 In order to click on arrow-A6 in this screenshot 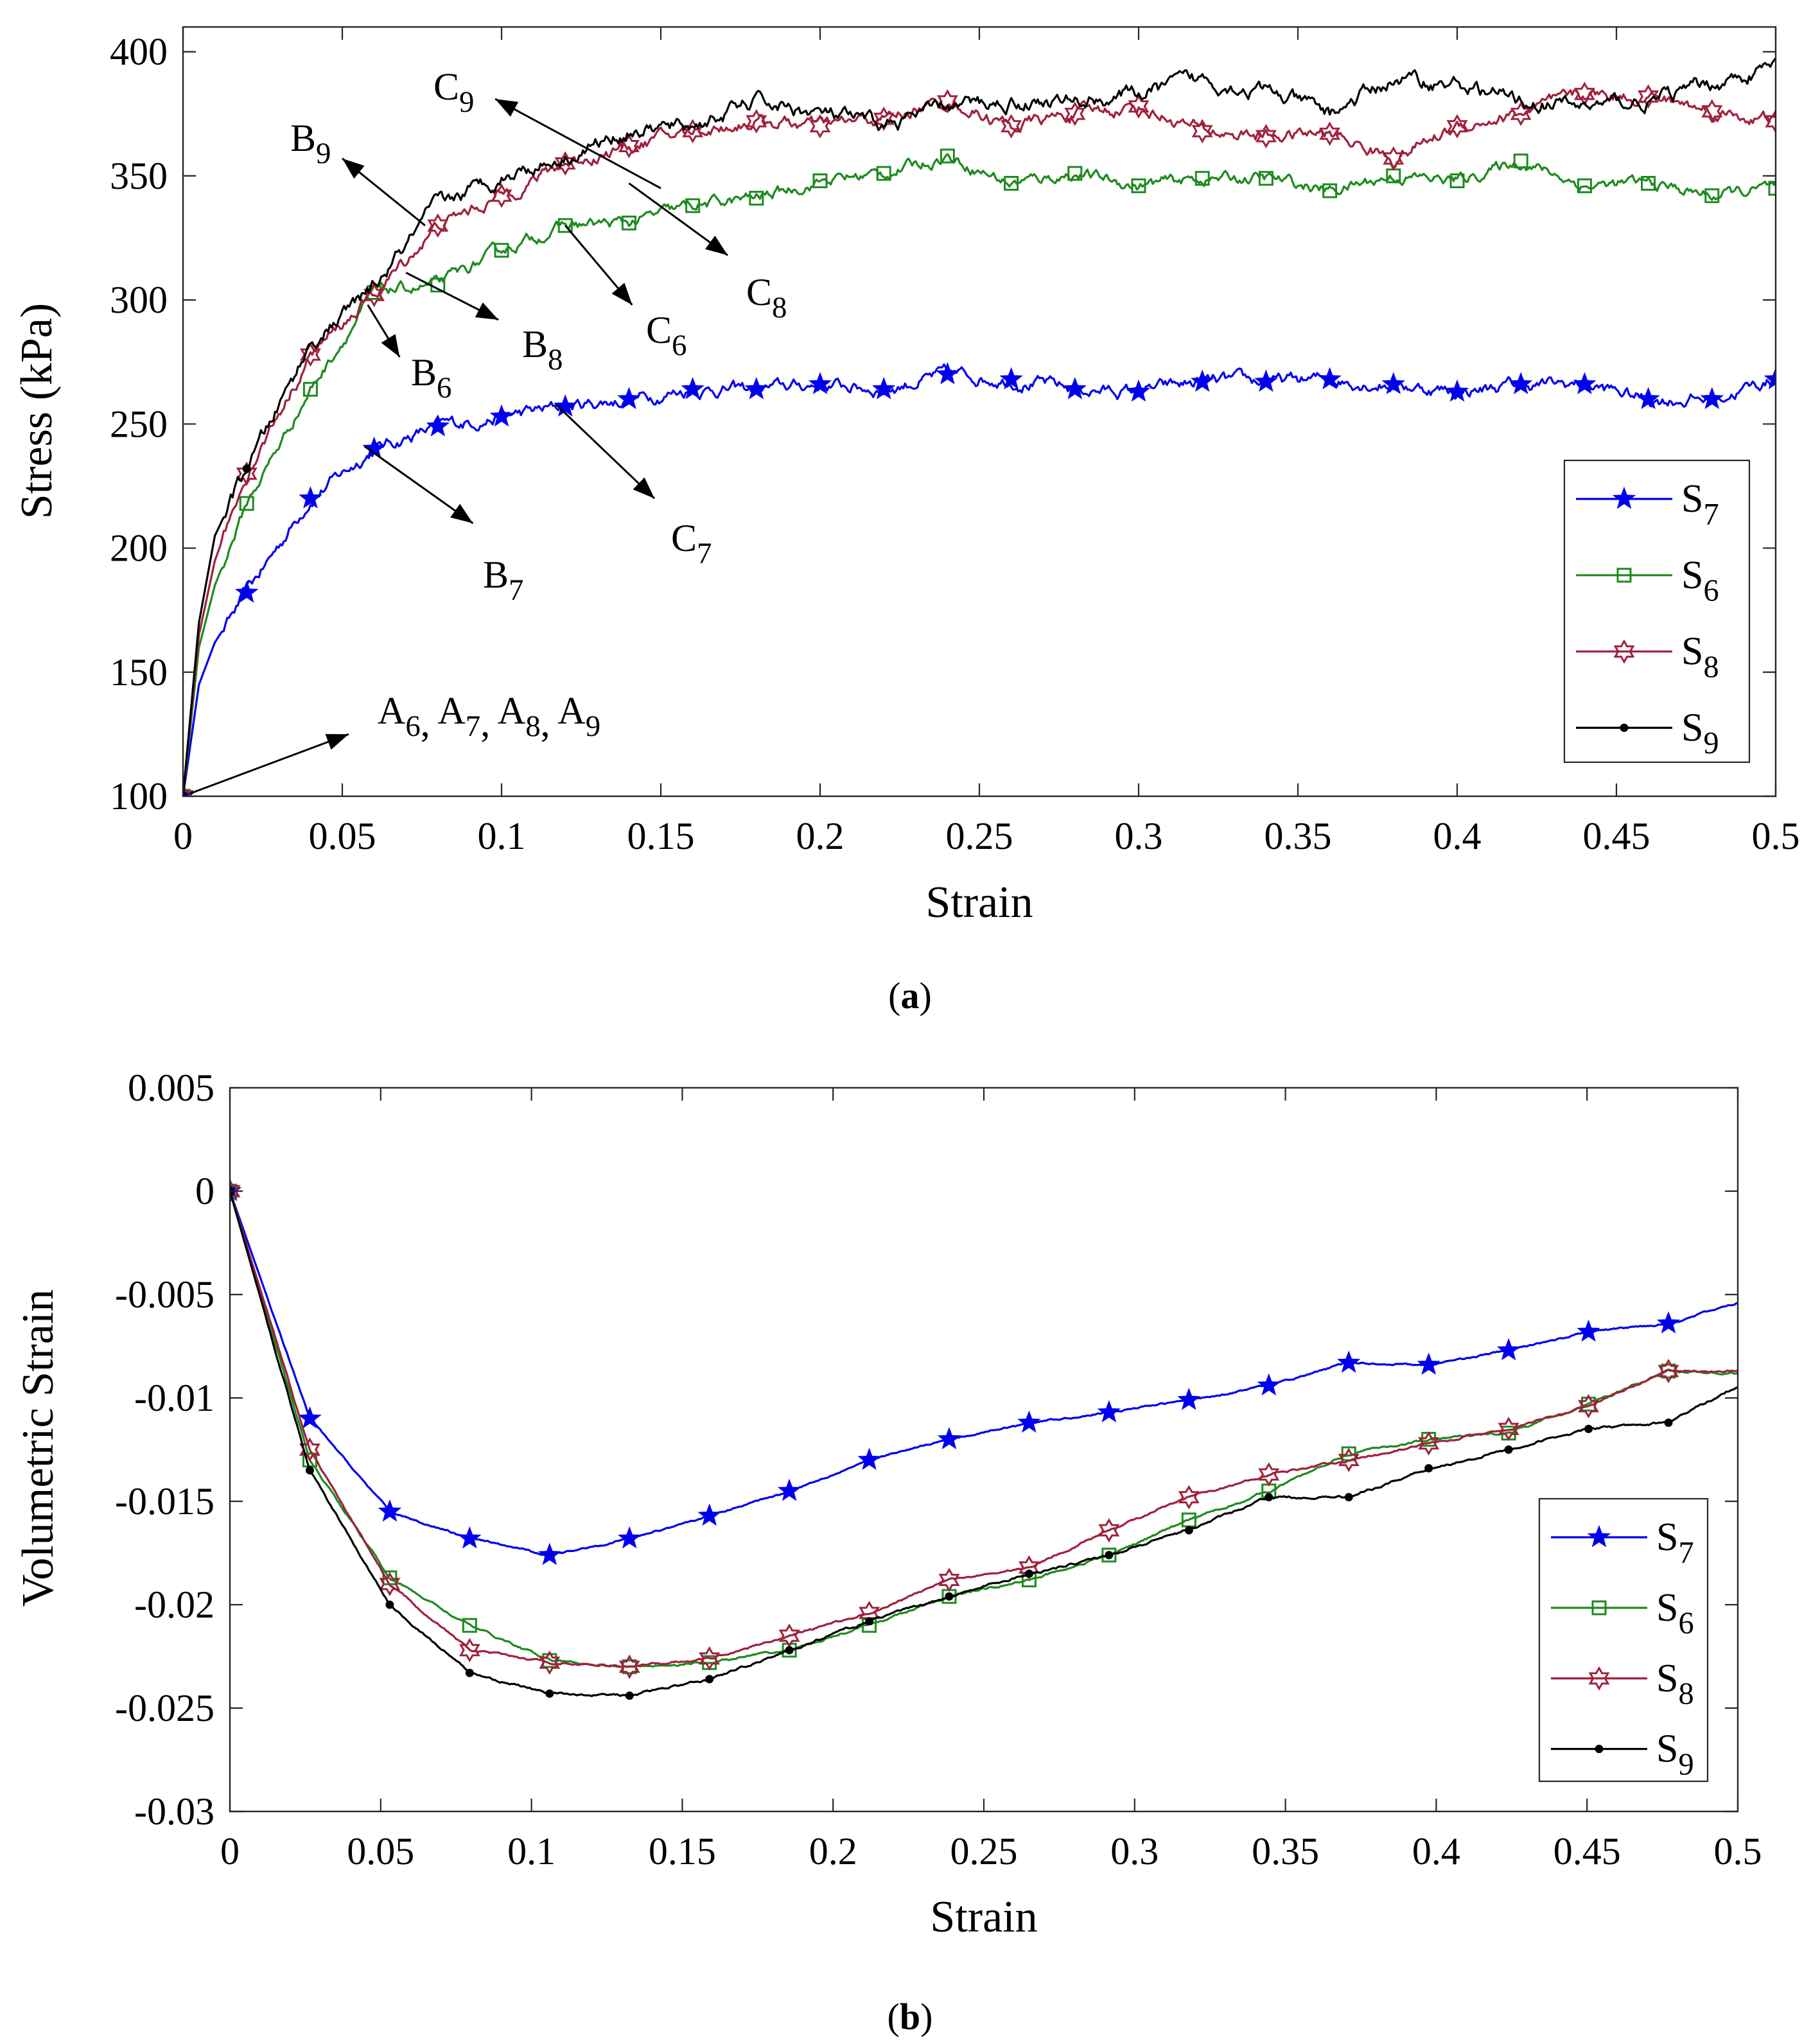, I will do `click(269, 764)`.